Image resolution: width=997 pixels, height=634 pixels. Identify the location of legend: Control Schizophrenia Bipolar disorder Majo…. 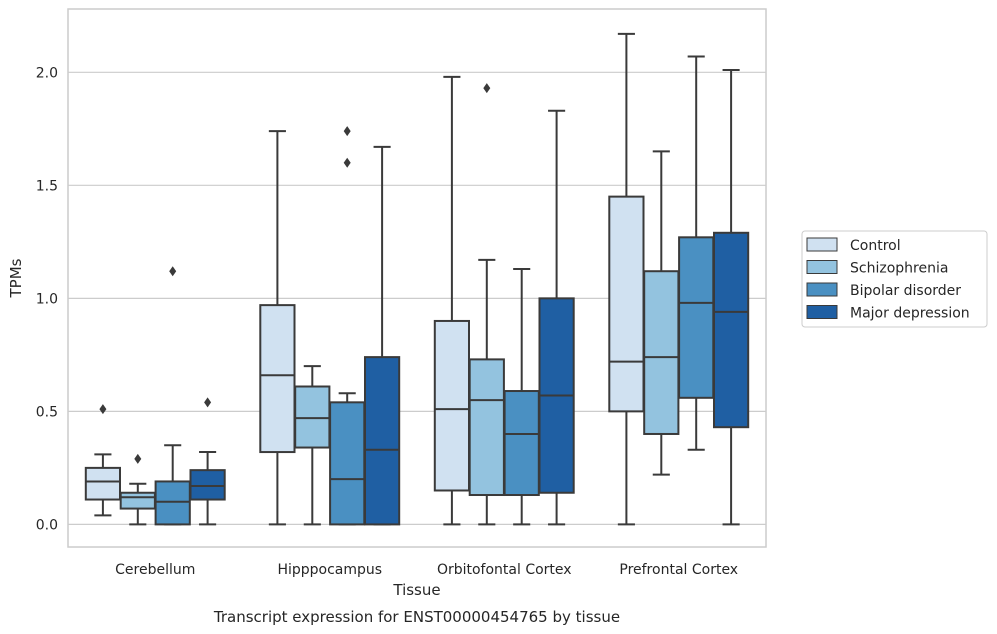
(894, 279).